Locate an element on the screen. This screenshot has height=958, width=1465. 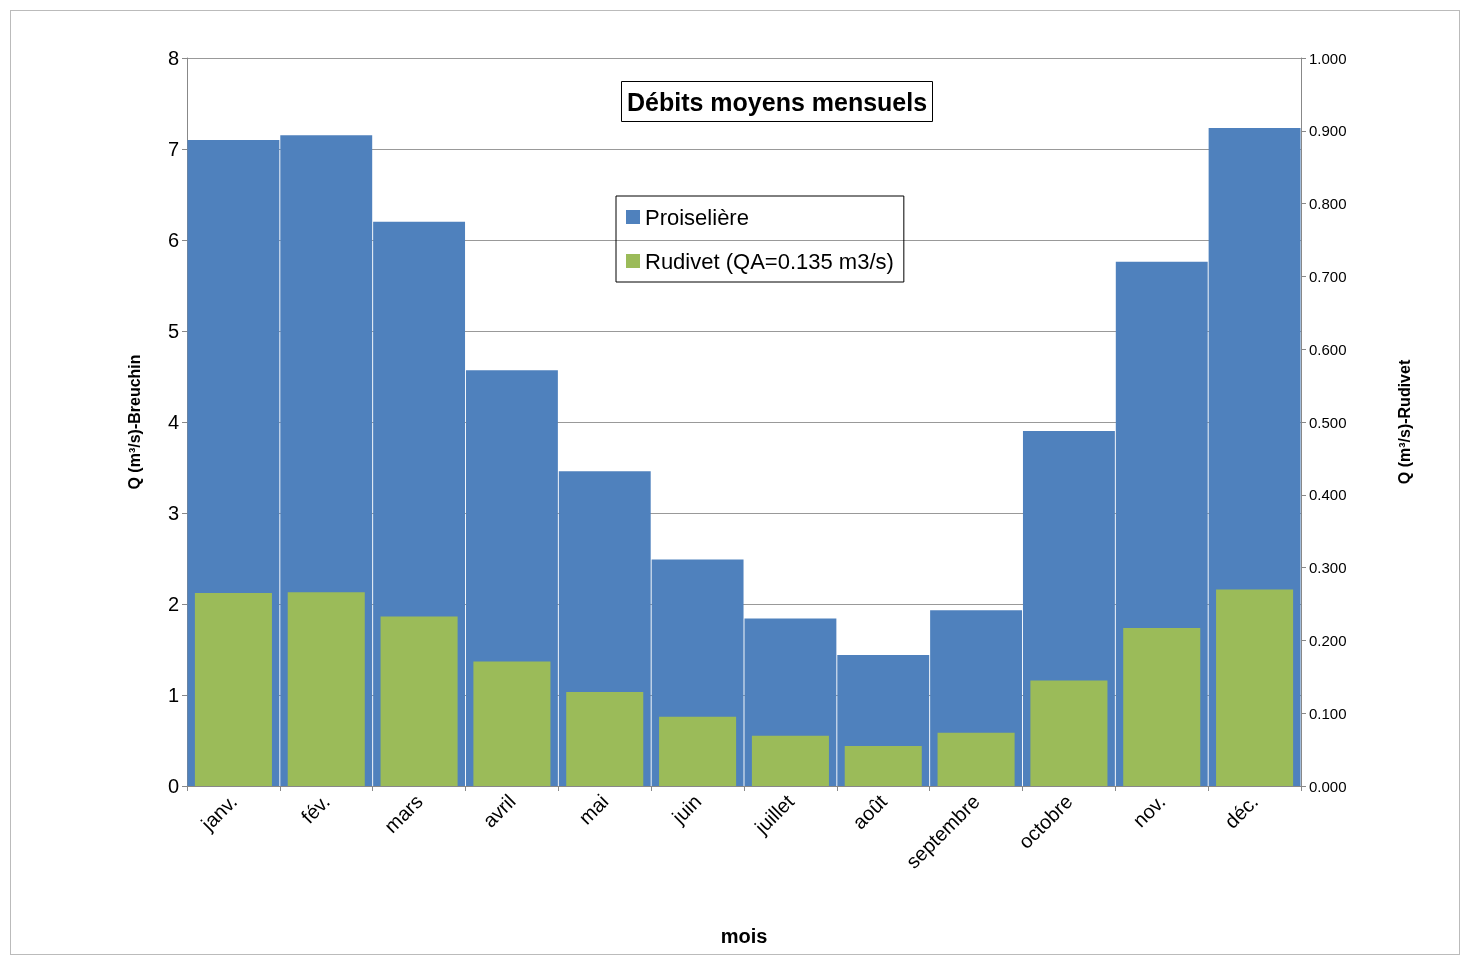
y2-tick-label: 1.000 is located at coordinates (1328, 58).